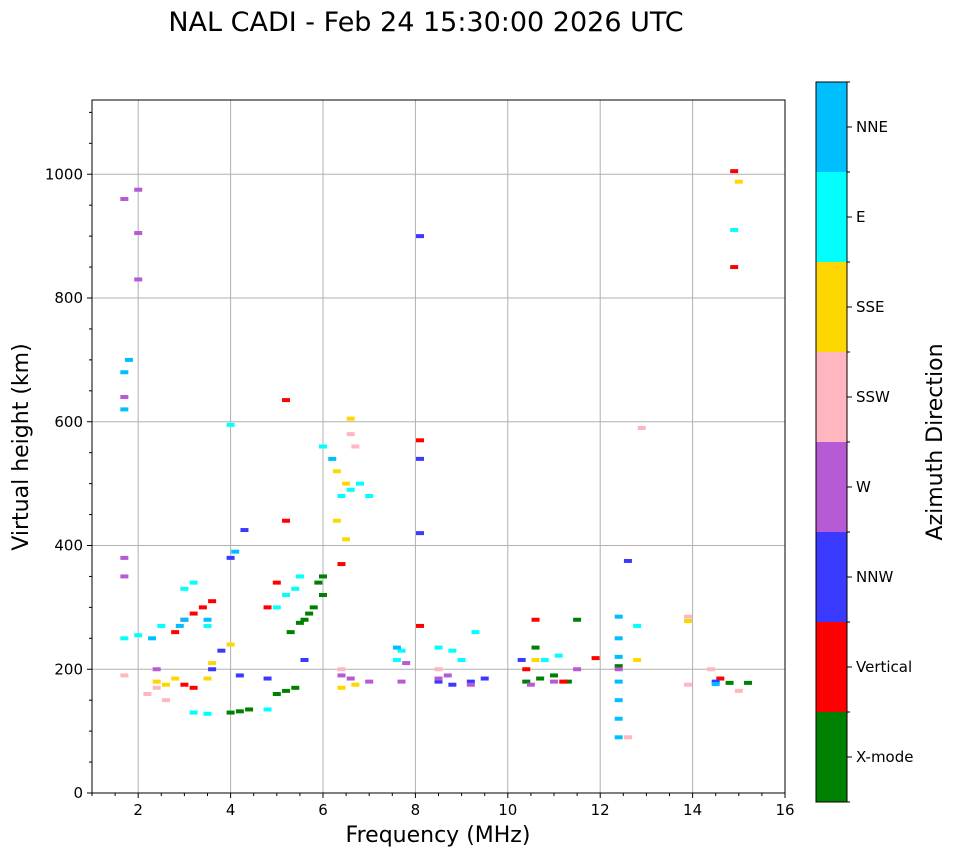  What do you see at coordinates (874, 577) in the screenshot?
I see `colorbar-tick-label: NNW` at bounding box center [874, 577].